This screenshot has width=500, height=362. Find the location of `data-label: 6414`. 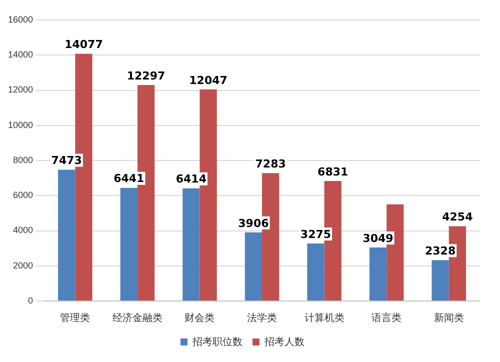

data-label: 6414 is located at coordinates (191, 179).